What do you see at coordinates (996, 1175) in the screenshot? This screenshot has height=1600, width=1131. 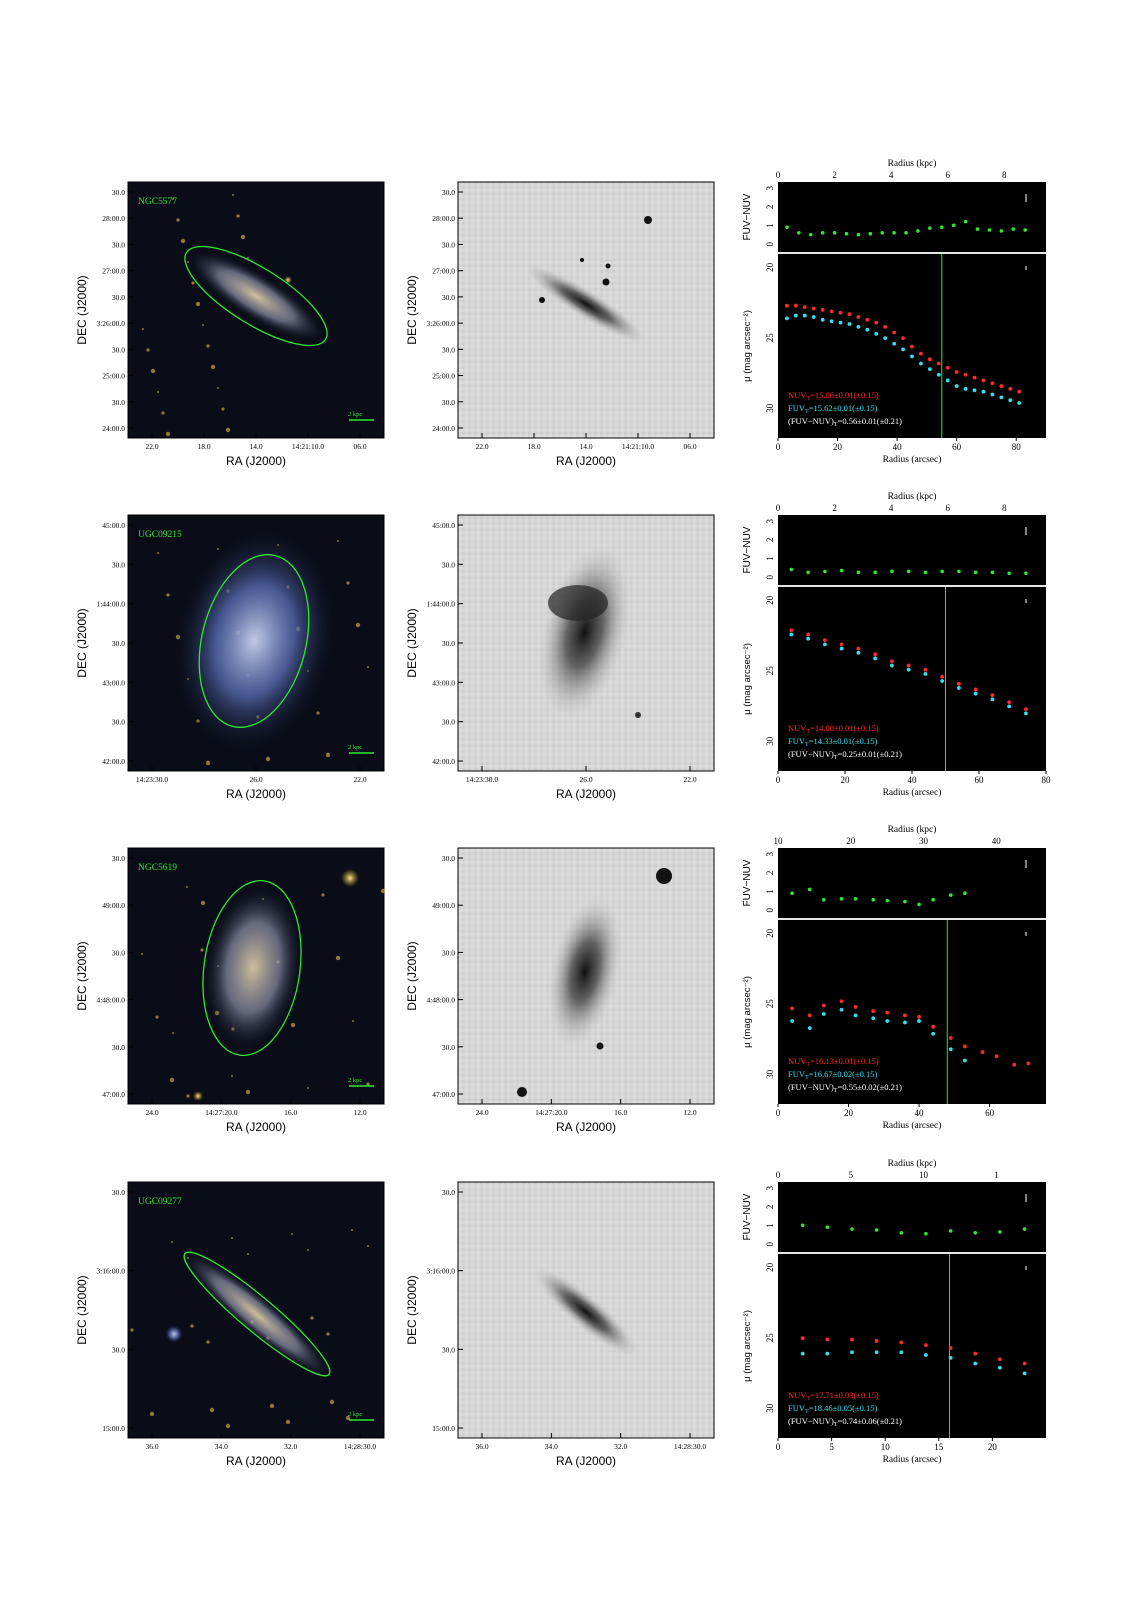 I see `kpc-tick-label: 1` at bounding box center [996, 1175].